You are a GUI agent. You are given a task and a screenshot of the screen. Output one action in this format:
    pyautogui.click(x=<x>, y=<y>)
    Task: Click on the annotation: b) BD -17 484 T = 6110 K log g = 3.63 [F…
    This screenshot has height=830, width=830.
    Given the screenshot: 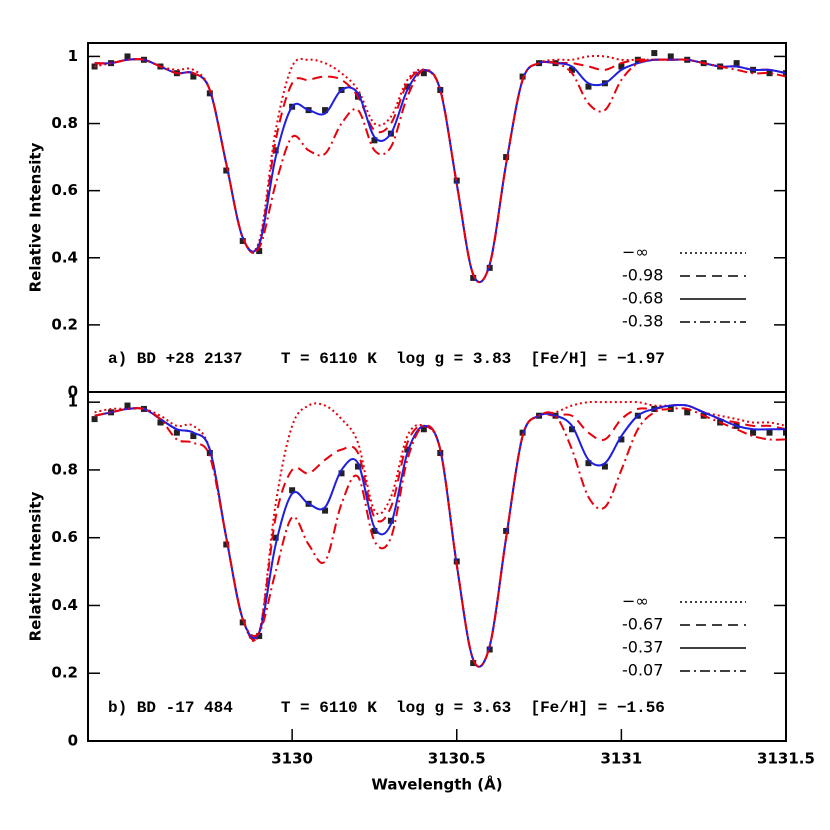 What is the action you would take?
    pyautogui.click(x=386, y=708)
    